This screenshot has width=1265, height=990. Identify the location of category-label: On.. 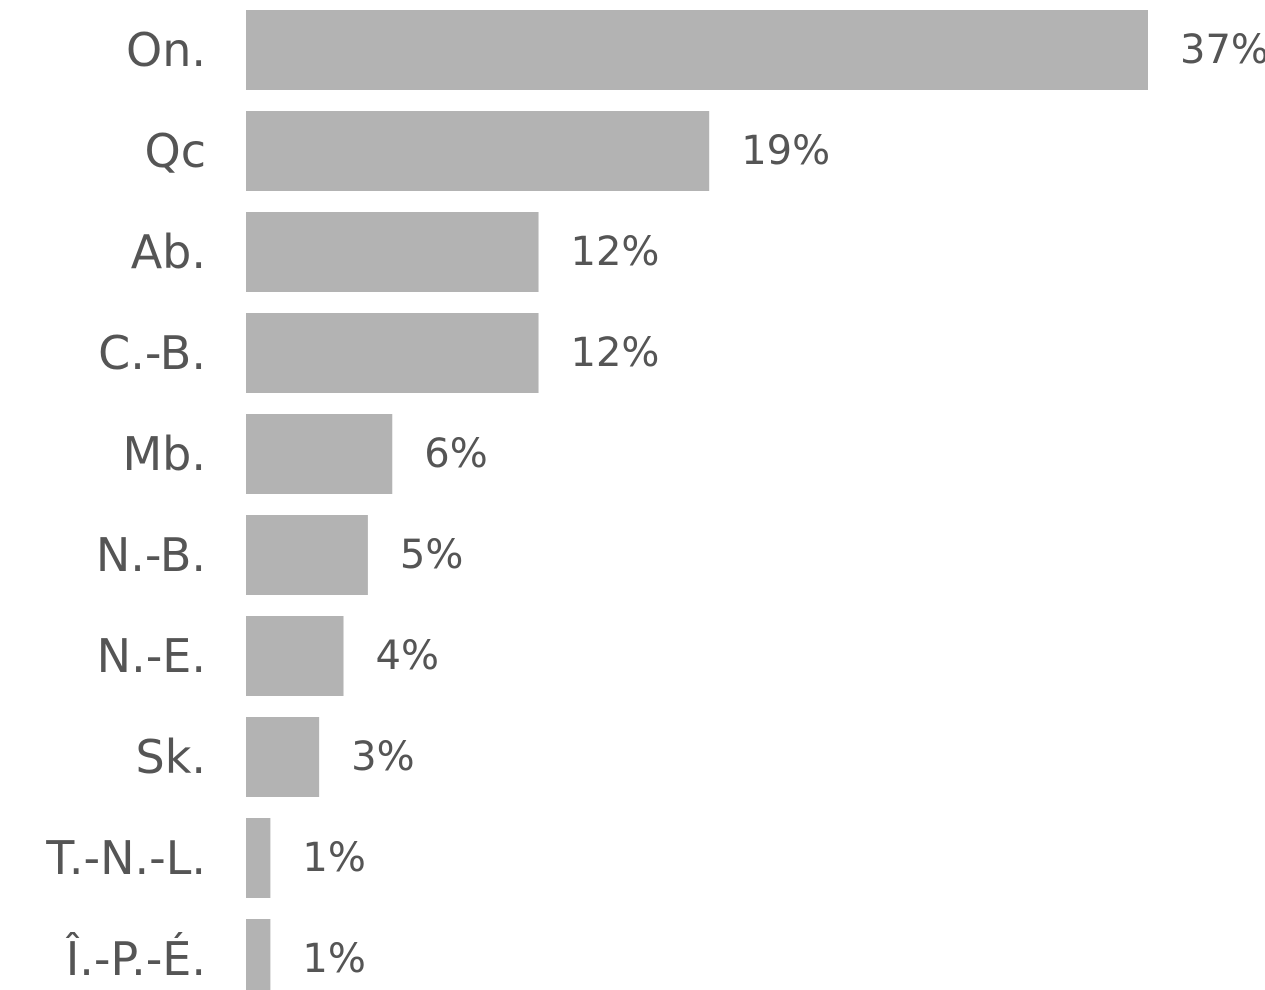
(166, 50).